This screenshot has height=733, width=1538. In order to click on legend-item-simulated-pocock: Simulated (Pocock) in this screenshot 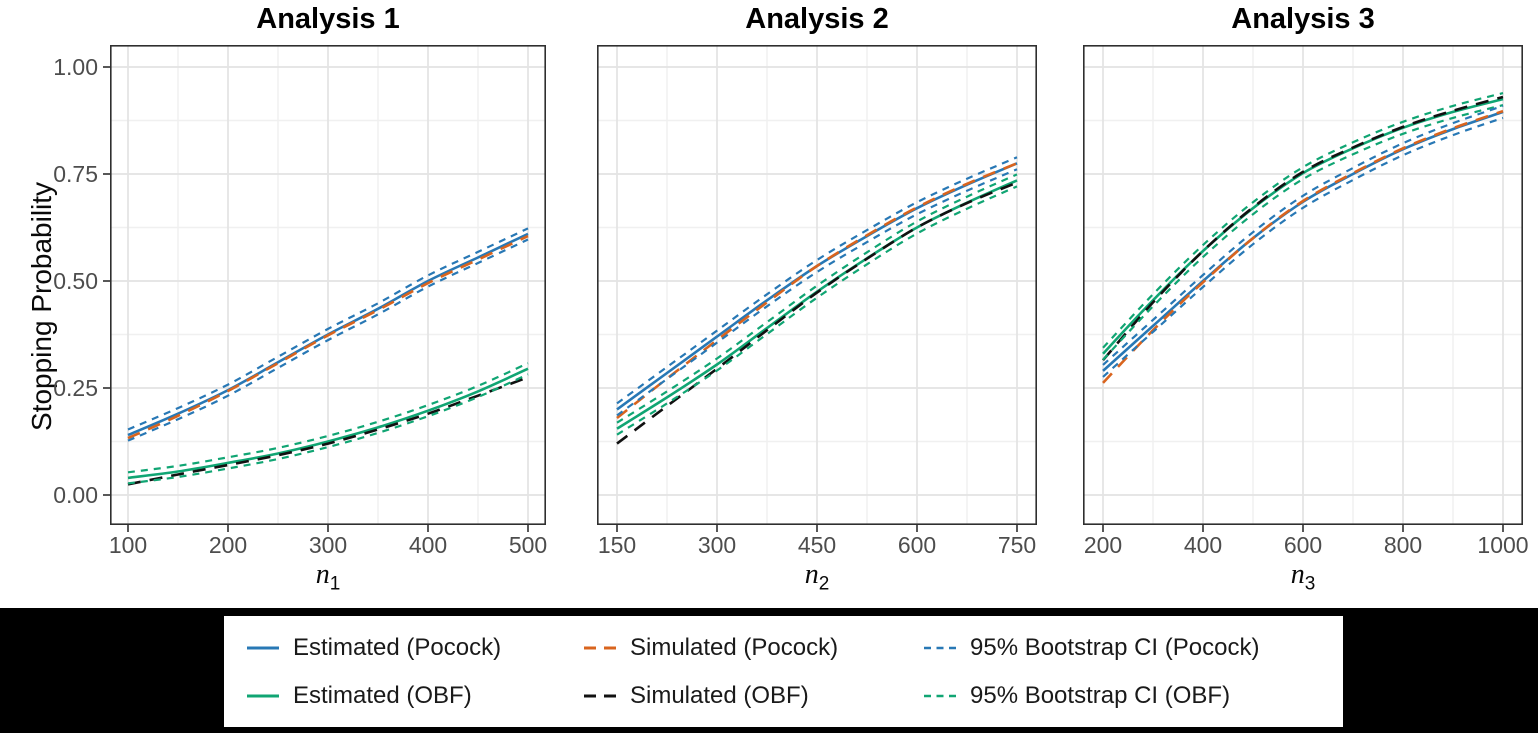, I will do `click(731, 648)`.